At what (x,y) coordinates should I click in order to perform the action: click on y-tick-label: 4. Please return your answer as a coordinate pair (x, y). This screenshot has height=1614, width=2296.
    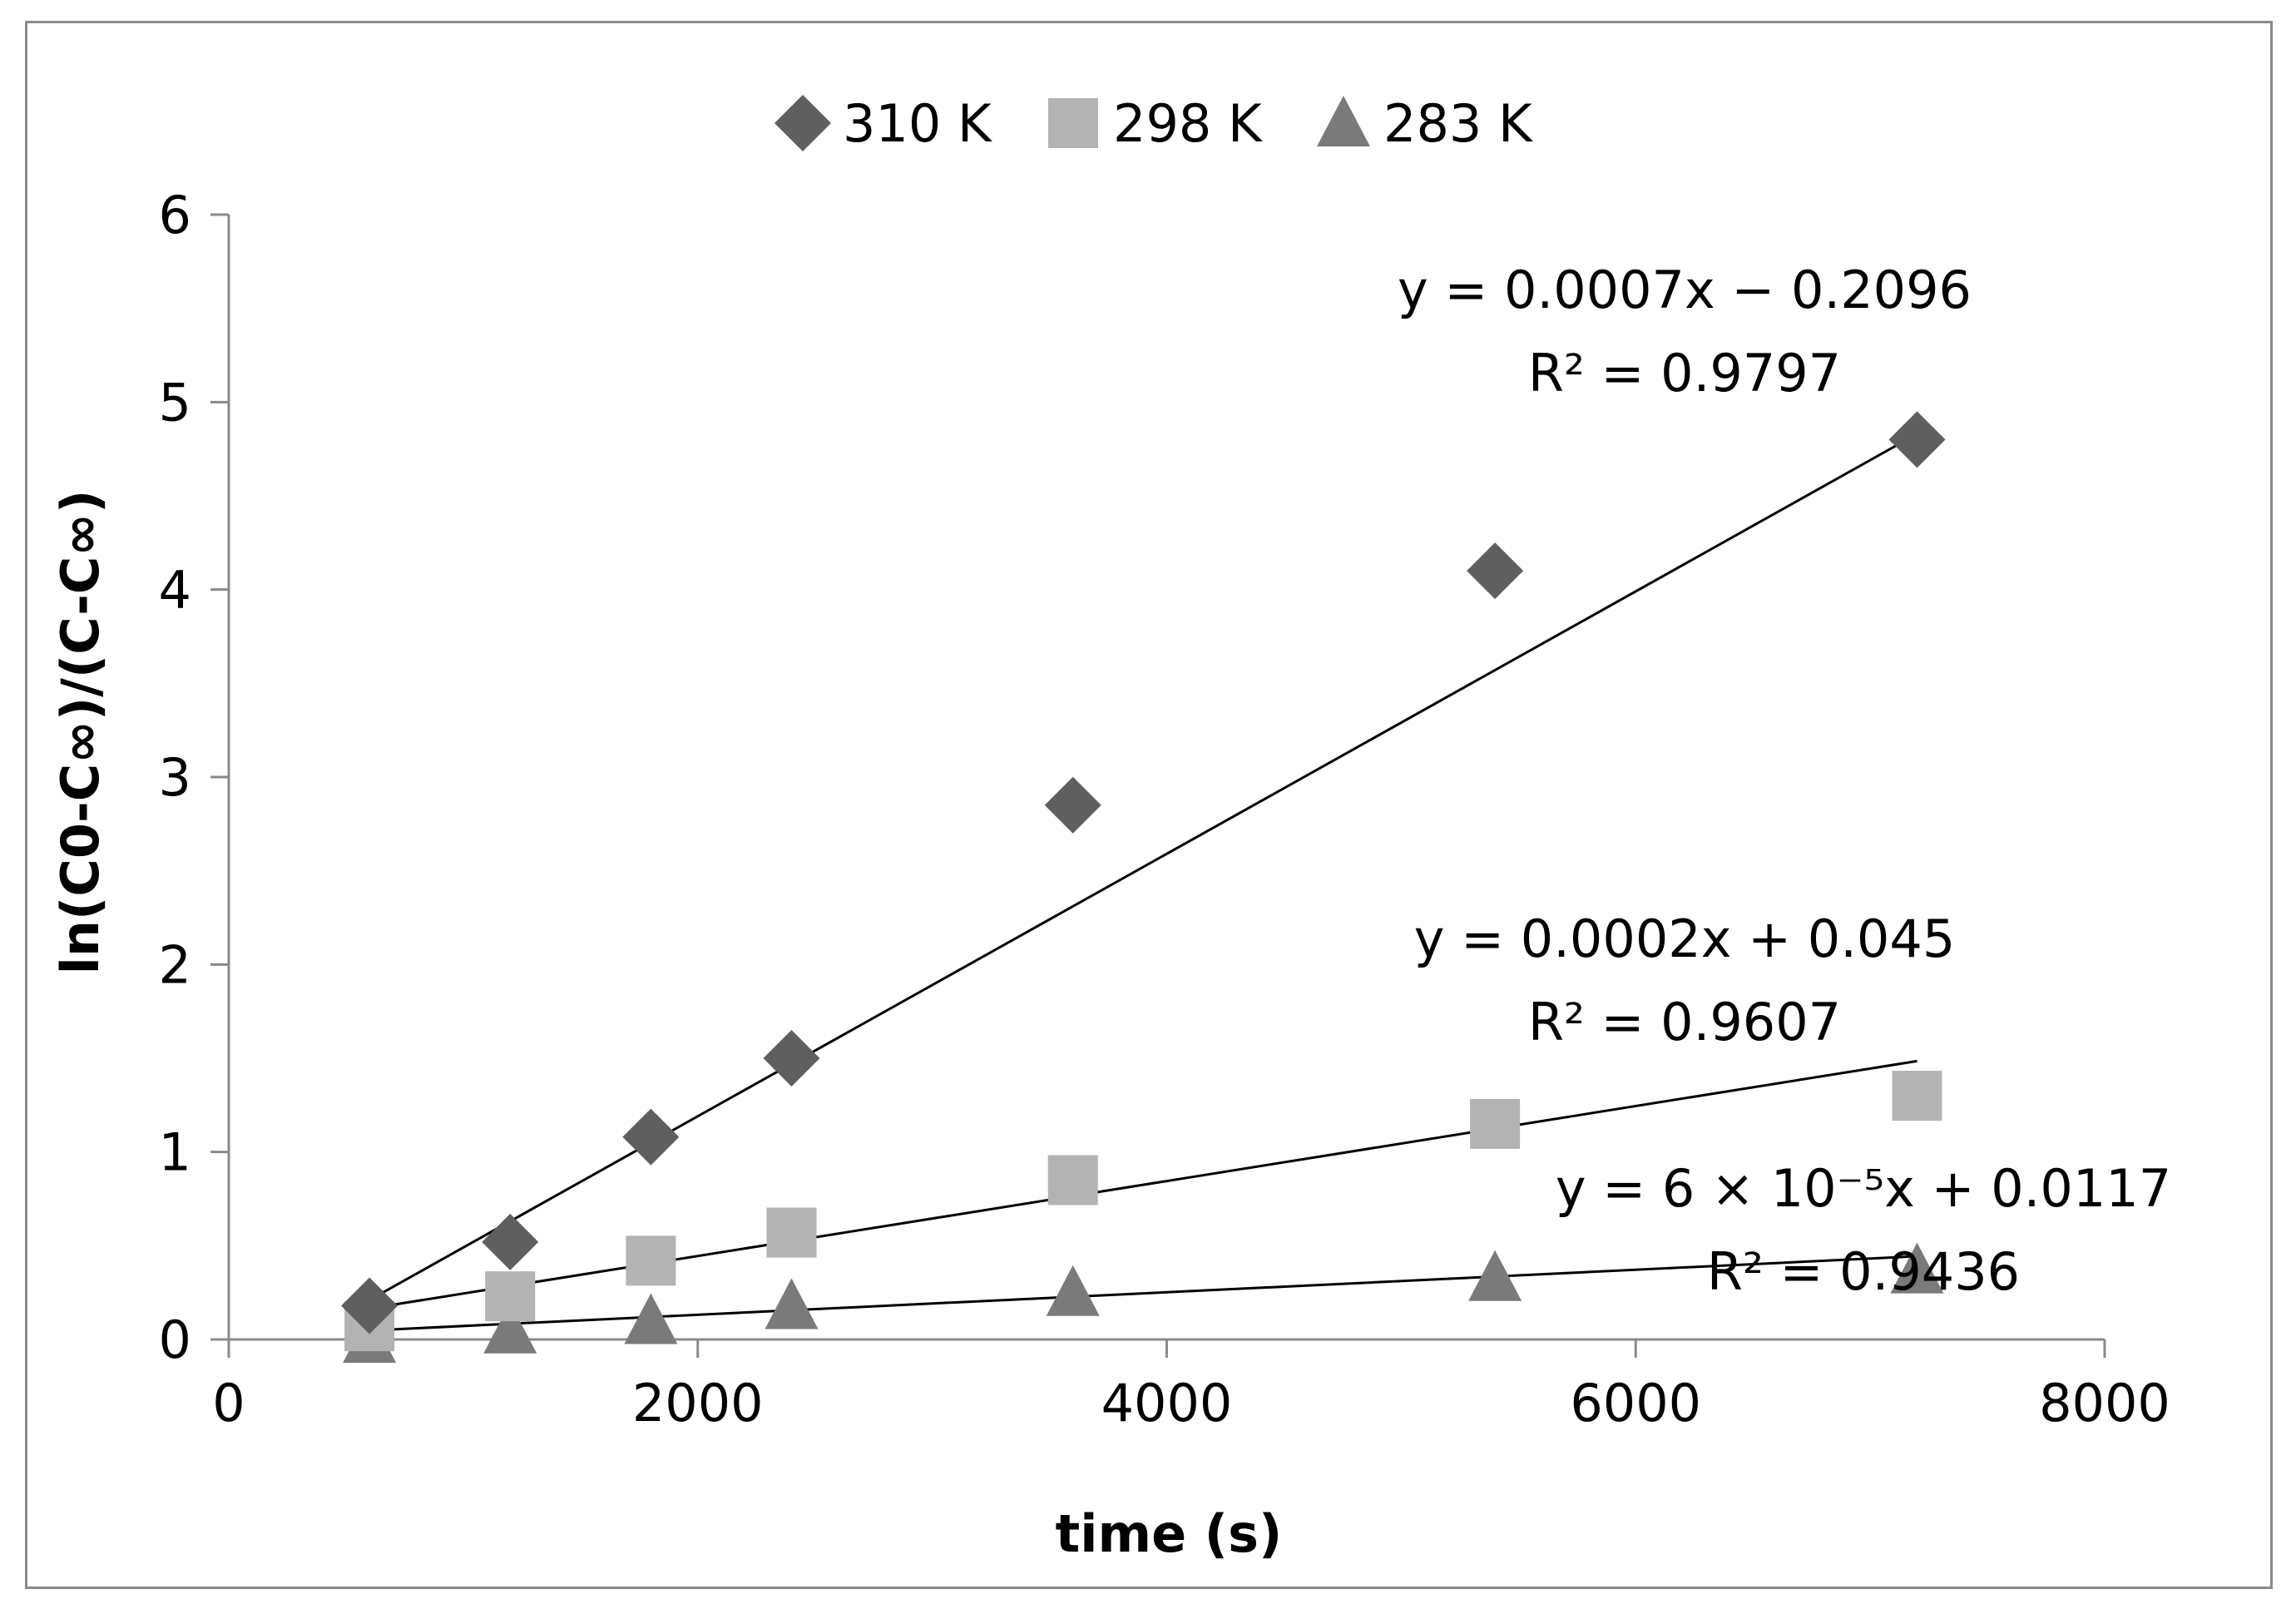
    Looking at the image, I should click on (175, 591).